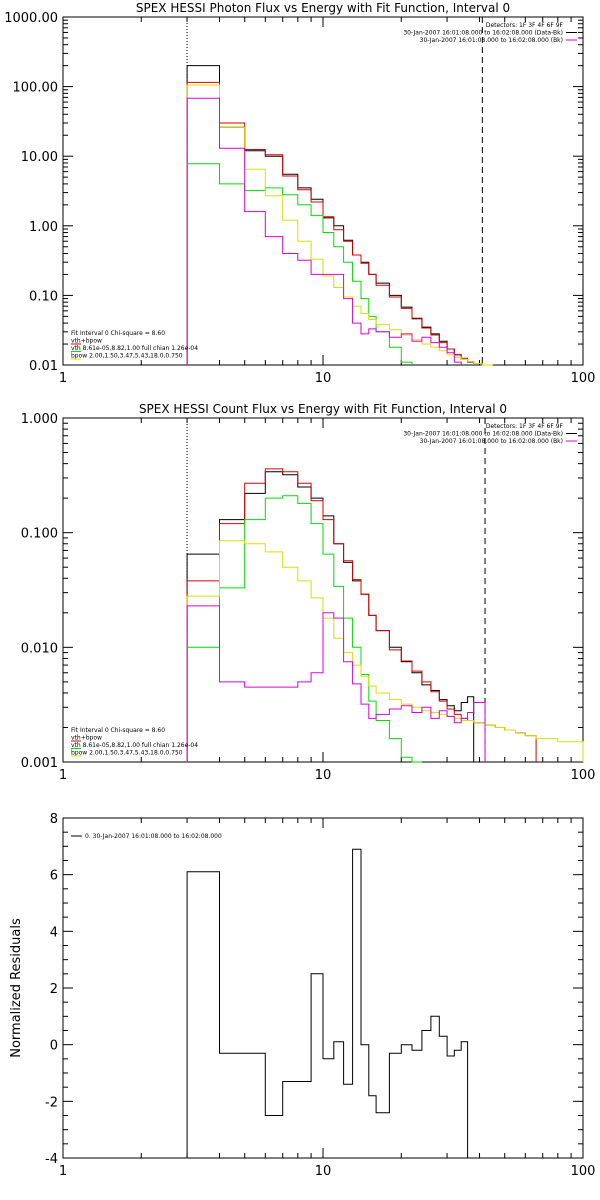  What do you see at coordinates (54, 932) in the screenshot?
I see `y-tick-label: 4` at bounding box center [54, 932].